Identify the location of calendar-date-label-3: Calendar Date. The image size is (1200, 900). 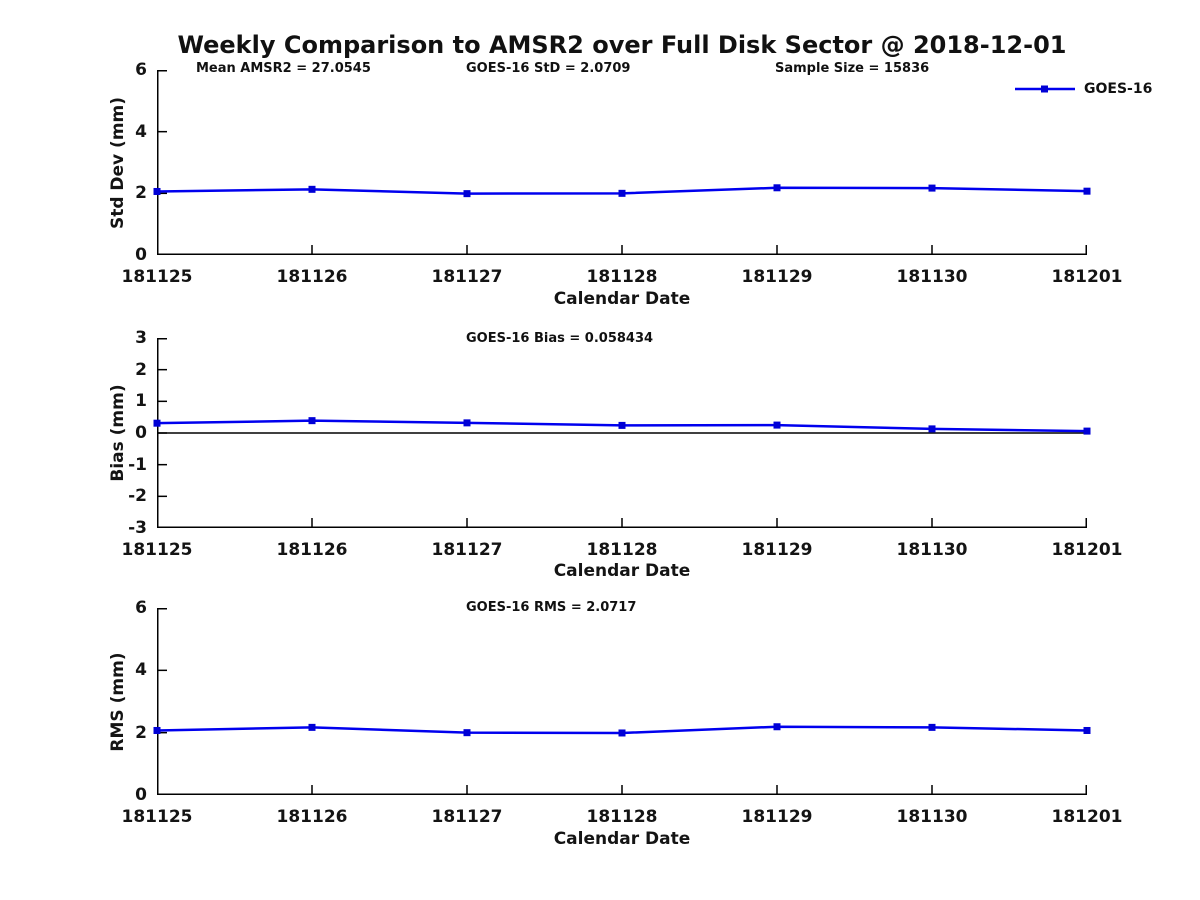
(622, 839).